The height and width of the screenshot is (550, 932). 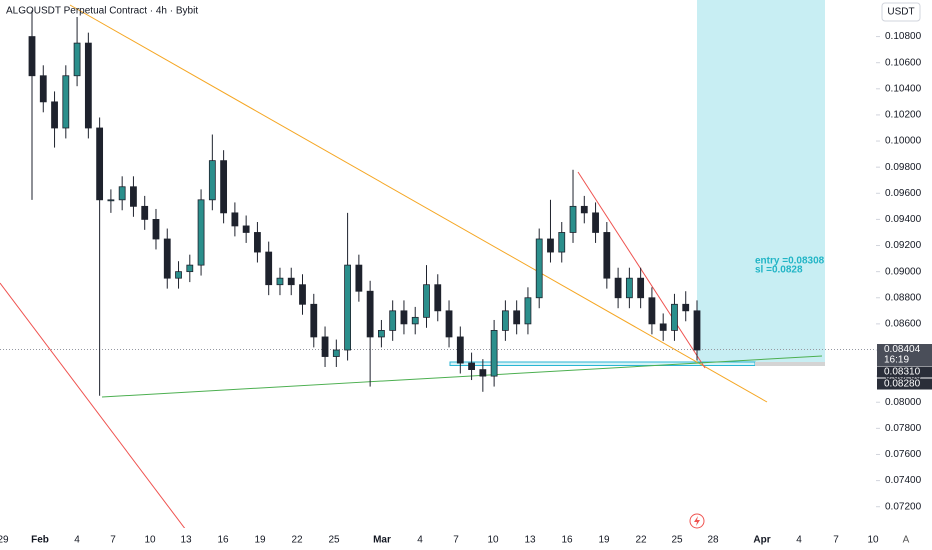 What do you see at coordinates (906, 540) in the screenshot?
I see `auto-scale: A` at bounding box center [906, 540].